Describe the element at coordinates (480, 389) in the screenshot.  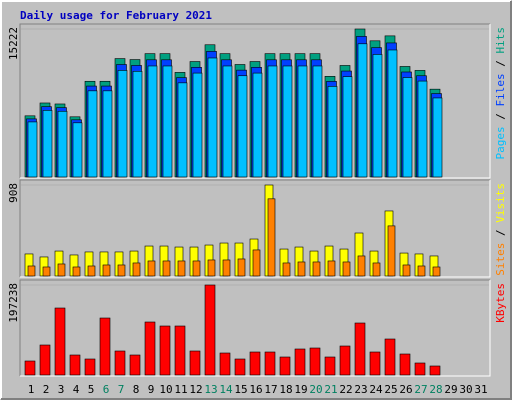
I see `x-tick-label: 31` at that location.